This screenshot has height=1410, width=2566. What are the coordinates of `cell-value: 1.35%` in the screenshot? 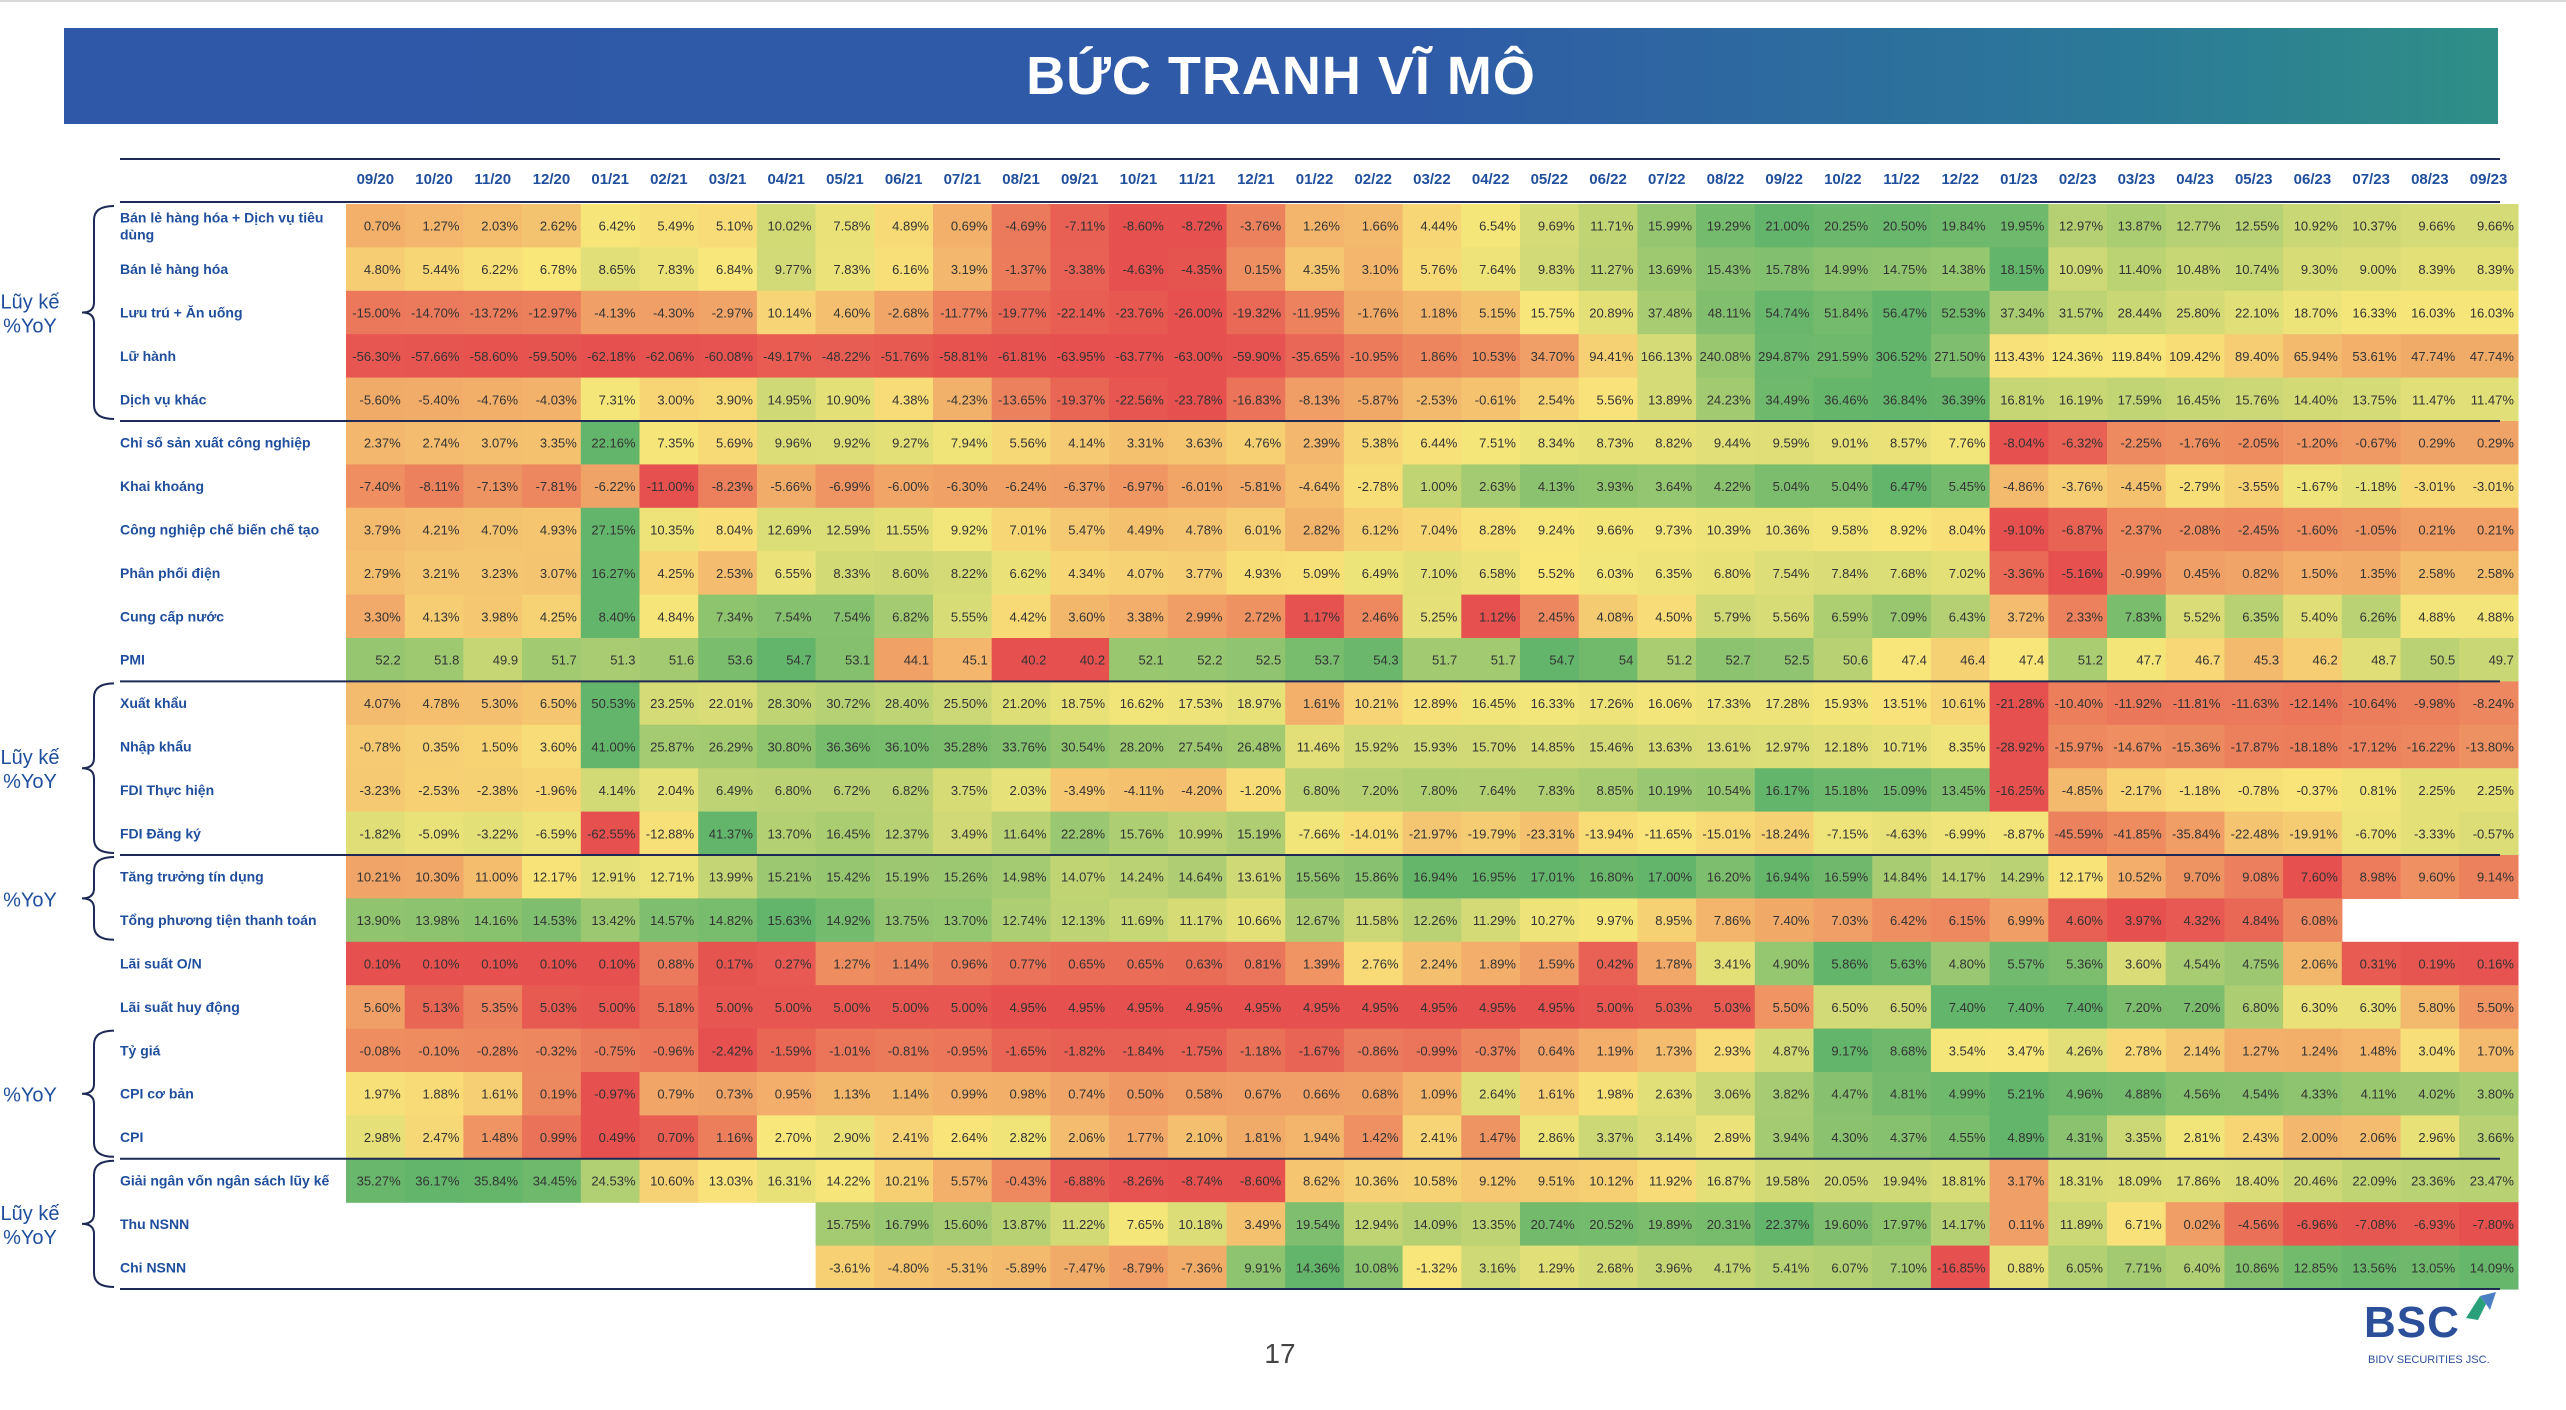 It's located at (2378, 573).